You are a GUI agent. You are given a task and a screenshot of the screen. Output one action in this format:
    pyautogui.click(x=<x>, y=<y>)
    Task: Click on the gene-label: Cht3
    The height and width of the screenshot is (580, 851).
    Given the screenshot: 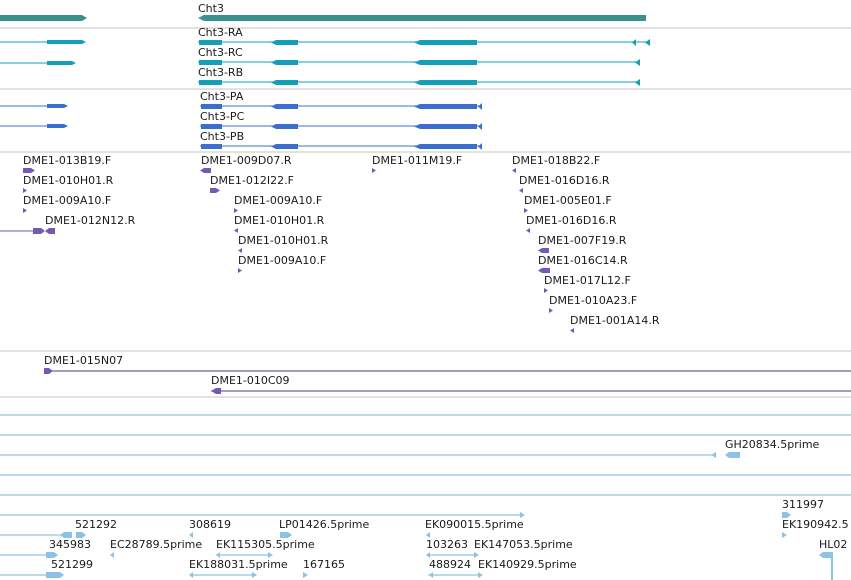 What is the action you would take?
    pyautogui.click(x=211, y=8)
    